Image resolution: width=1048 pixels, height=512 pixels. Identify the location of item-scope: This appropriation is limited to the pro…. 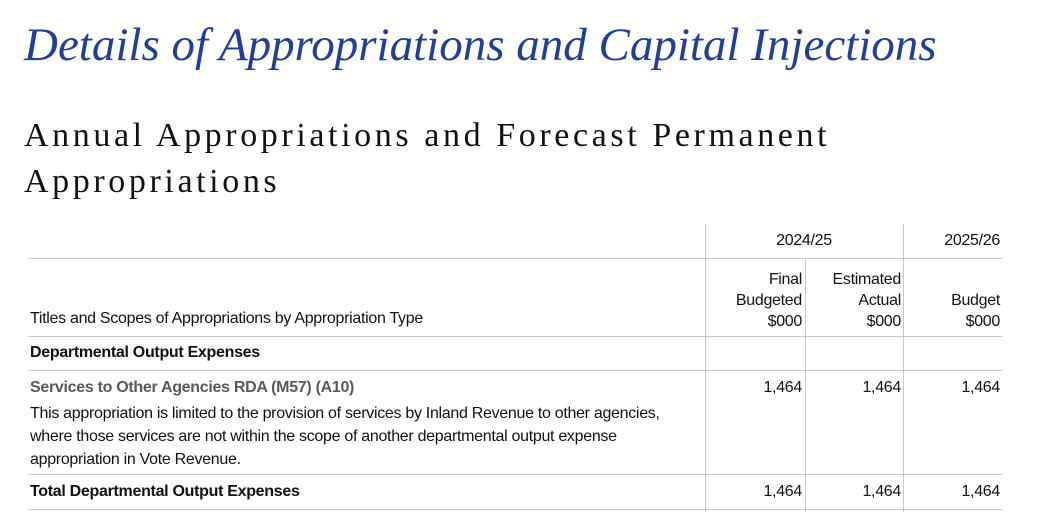
(345, 436).